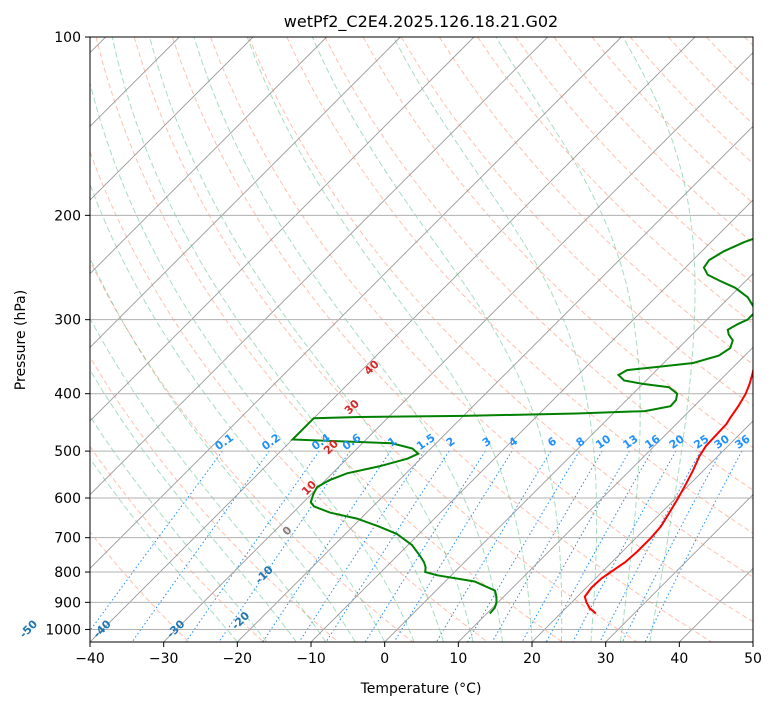 This screenshot has height=708, width=775. I want to click on y-tick-label: 700, so click(67, 539).